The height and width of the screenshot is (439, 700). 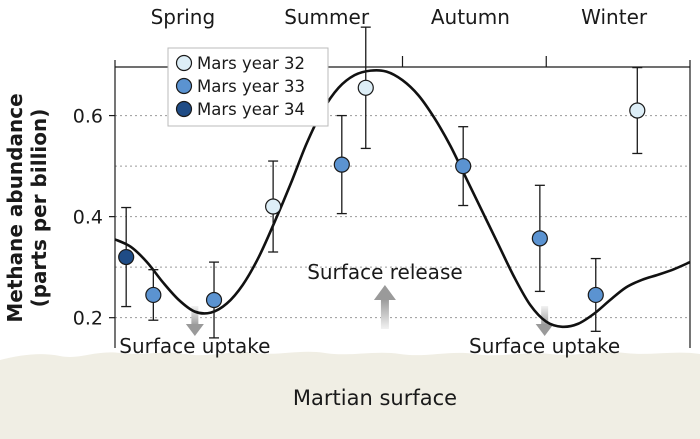 What do you see at coordinates (251, 63) in the screenshot?
I see `legend-label: Mars year 32` at bounding box center [251, 63].